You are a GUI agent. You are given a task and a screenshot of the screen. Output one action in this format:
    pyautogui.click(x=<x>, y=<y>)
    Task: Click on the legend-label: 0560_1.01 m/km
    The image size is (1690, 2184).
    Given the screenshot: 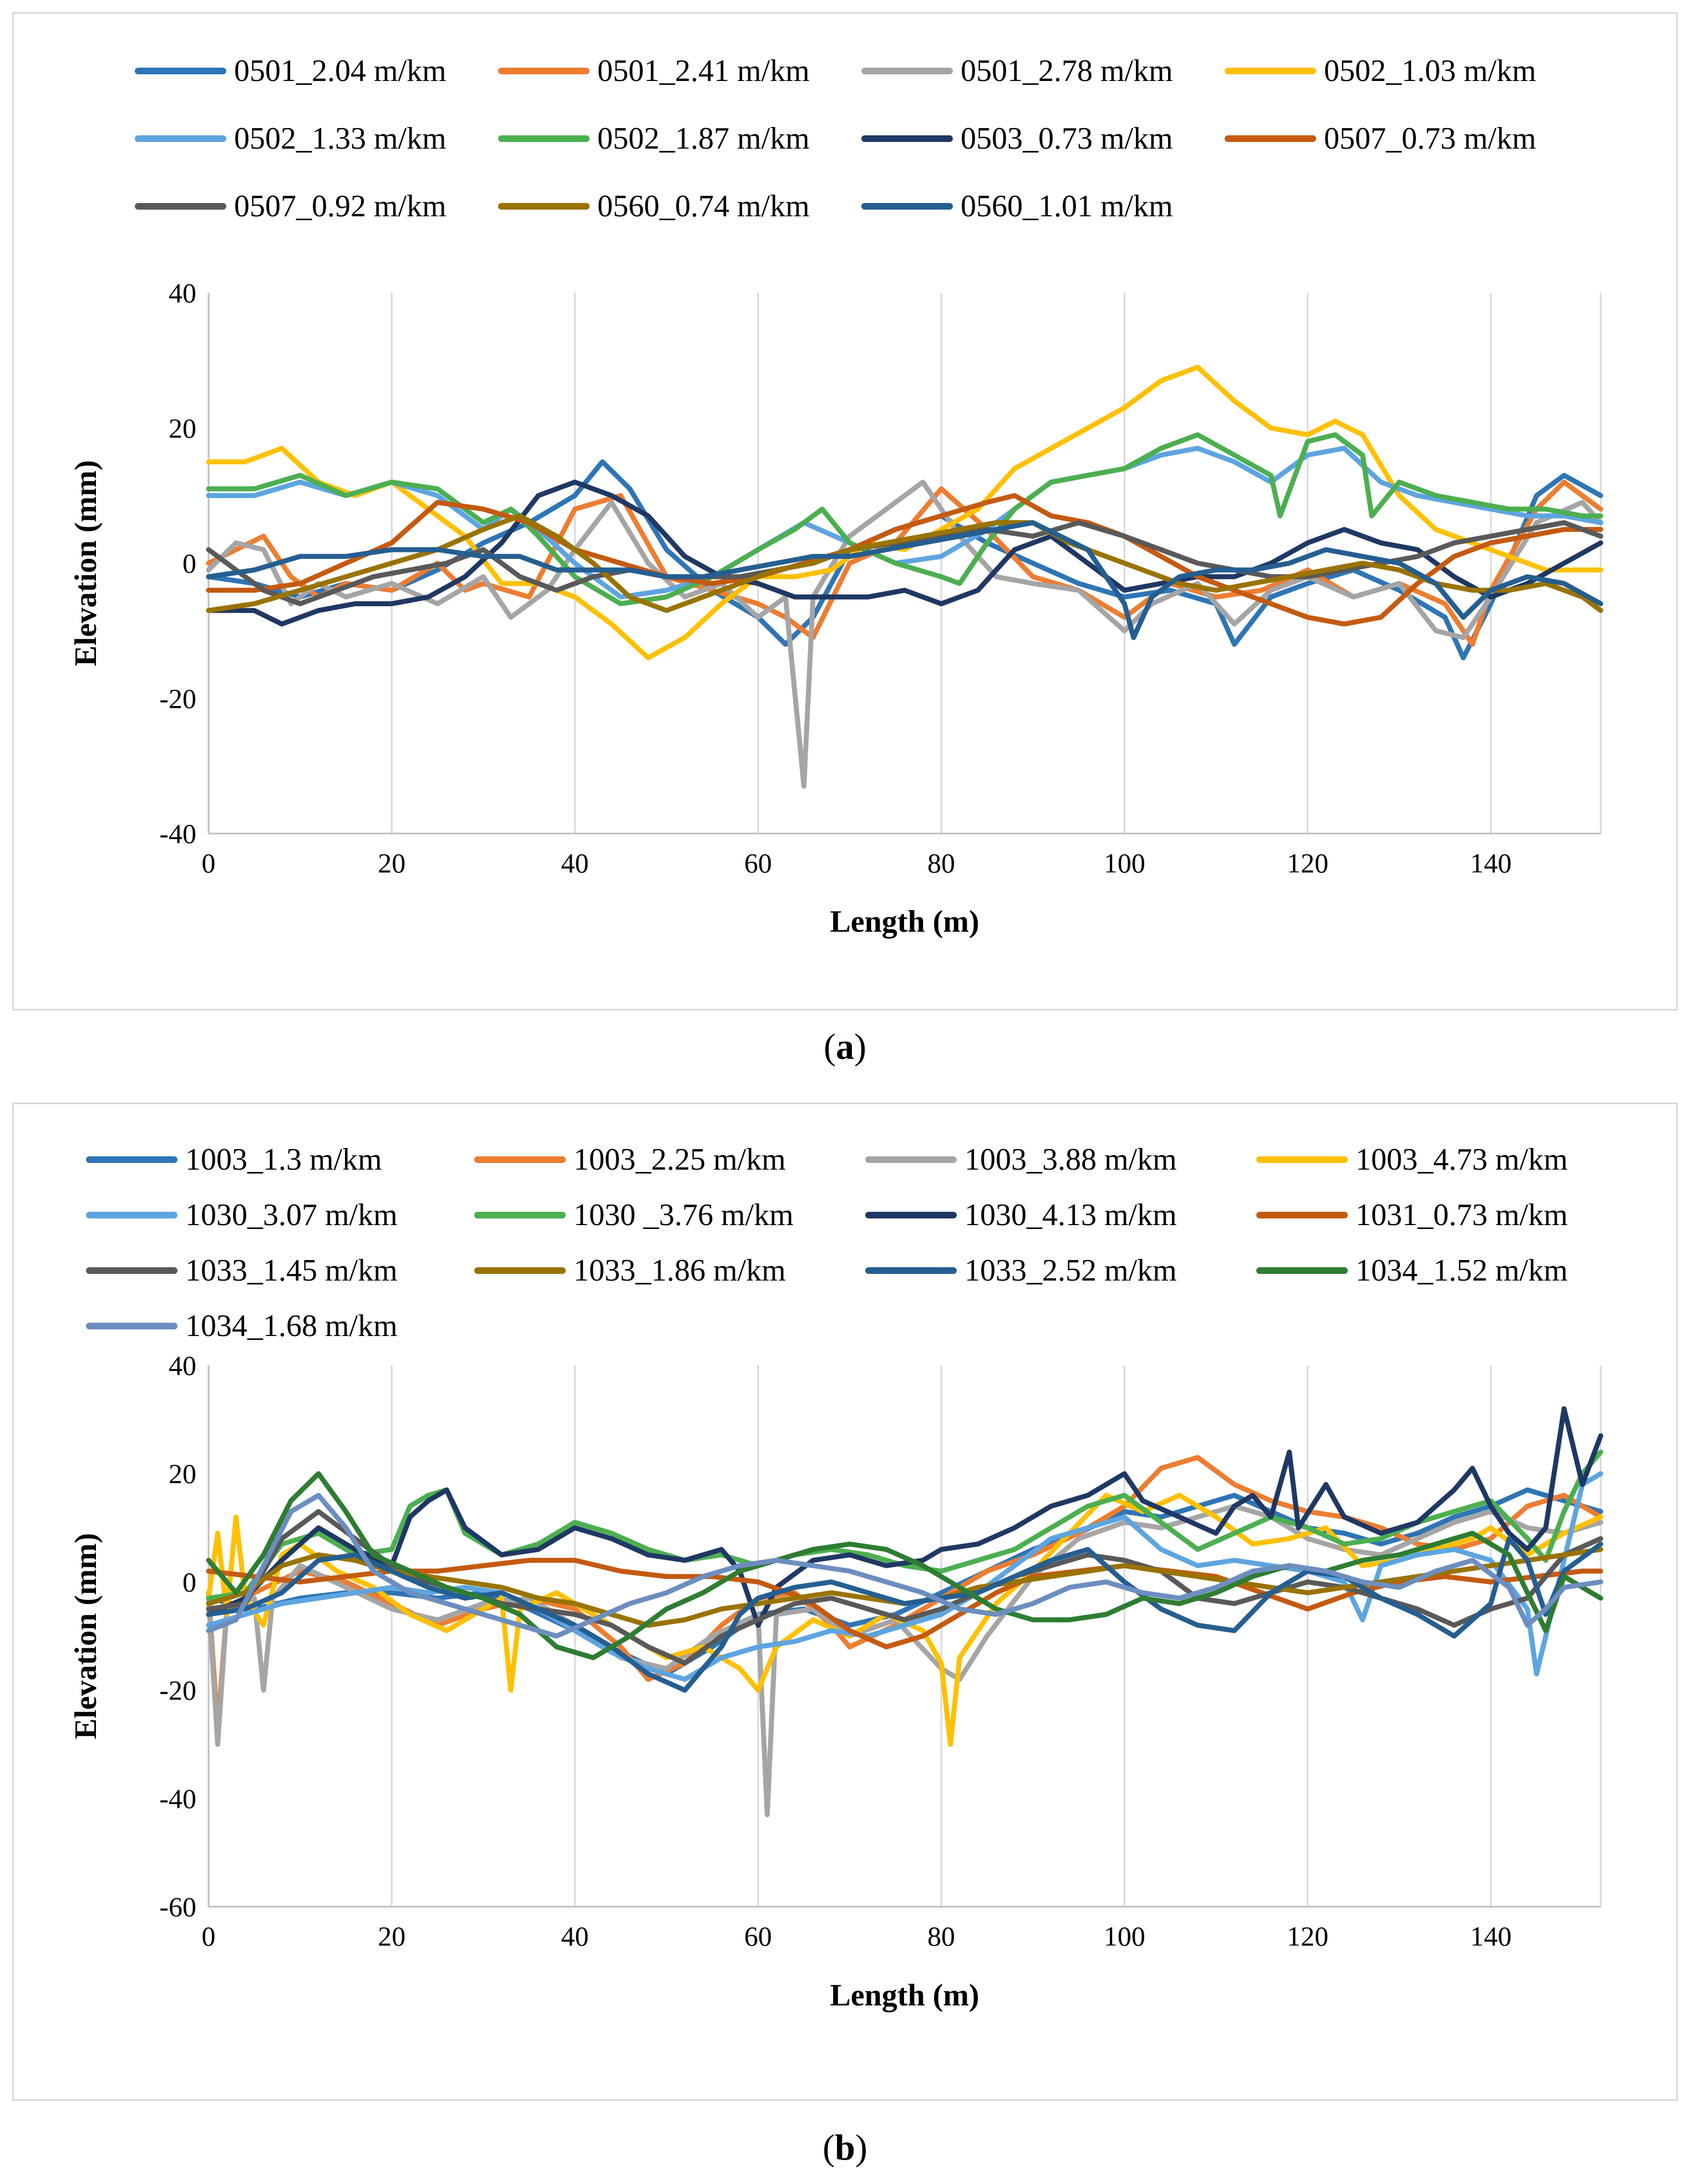 What is the action you would take?
    pyautogui.click(x=1067, y=207)
    